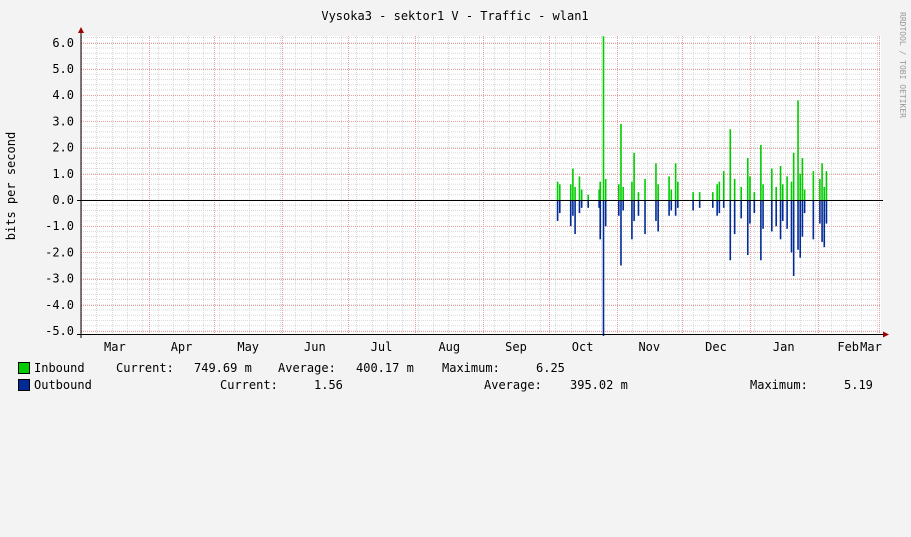  Describe the element at coordinates (449, 347) in the screenshot. I see `x-tick-label: Aug` at that location.